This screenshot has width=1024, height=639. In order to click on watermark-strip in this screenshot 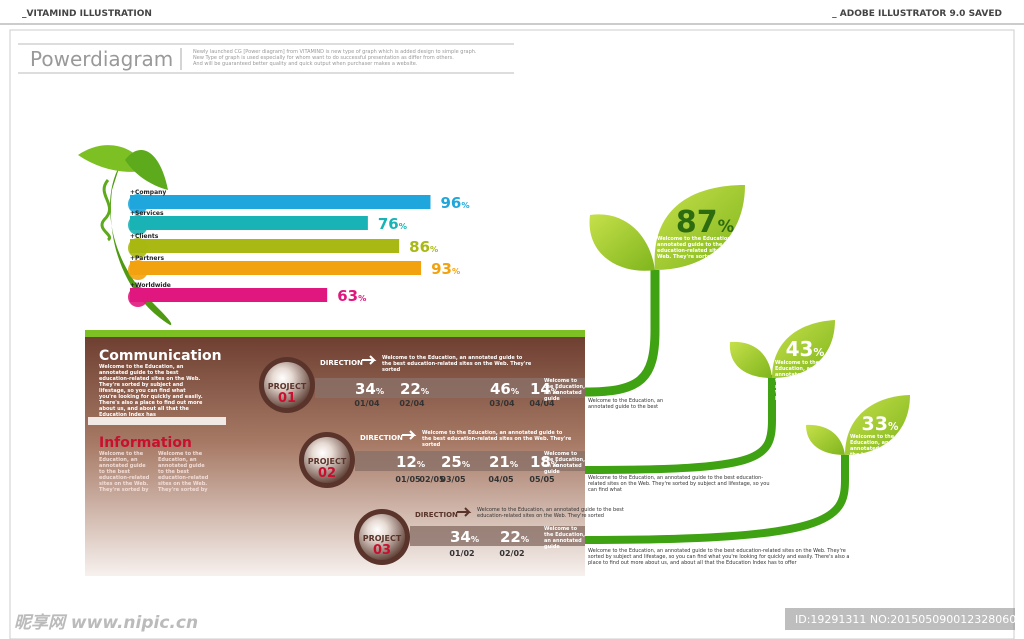, I will do `click(900, 619)`.